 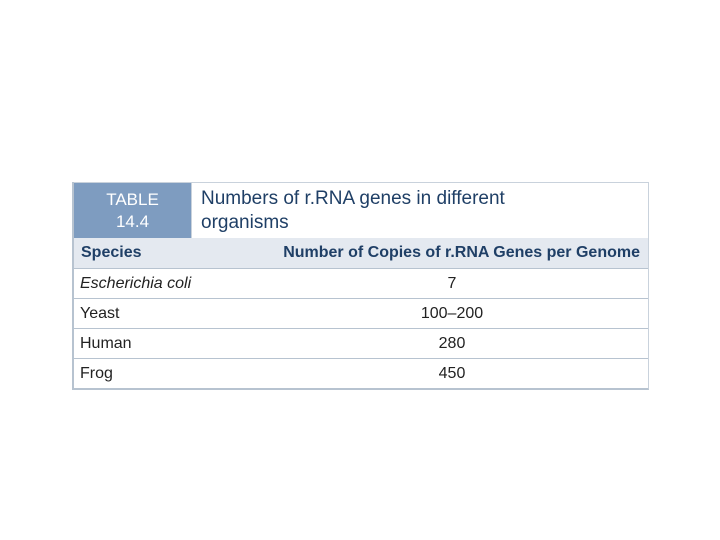 What do you see at coordinates (452, 313) in the screenshot?
I see `copies-cell: 100–200` at bounding box center [452, 313].